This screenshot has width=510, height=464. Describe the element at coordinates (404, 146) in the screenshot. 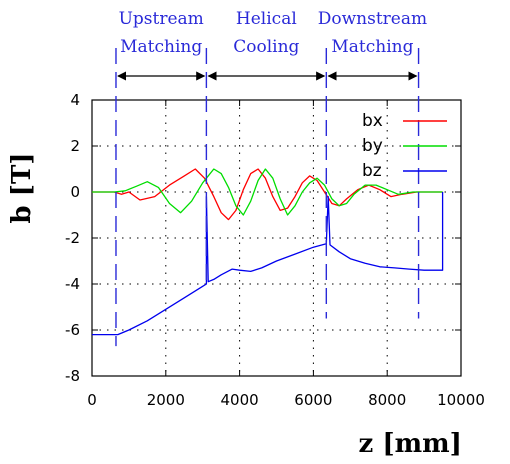

I see `legend: bx by bz` at that location.